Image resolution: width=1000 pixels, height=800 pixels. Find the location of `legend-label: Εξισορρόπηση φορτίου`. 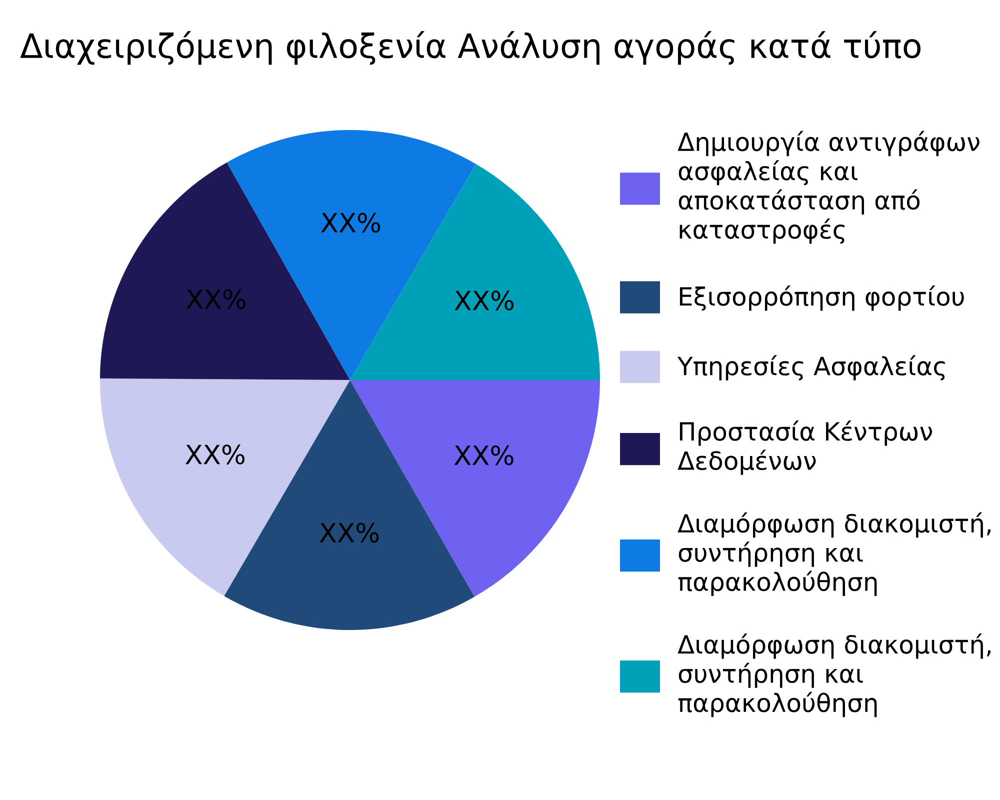

legend-label: Εξισορρόπηση φορτίου is located at coordinates (822, 298).